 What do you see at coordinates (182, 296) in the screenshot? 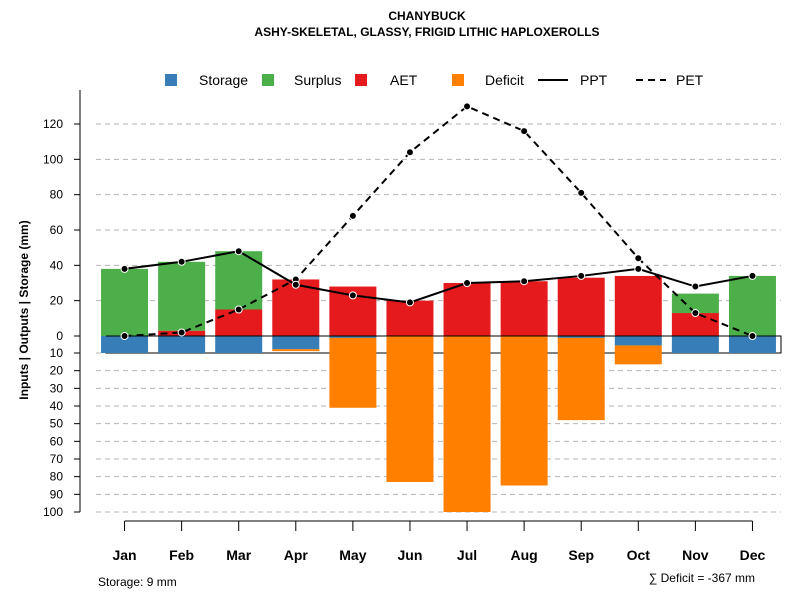
I see `bar-surplus-feb` at bounding box center [182, 296].